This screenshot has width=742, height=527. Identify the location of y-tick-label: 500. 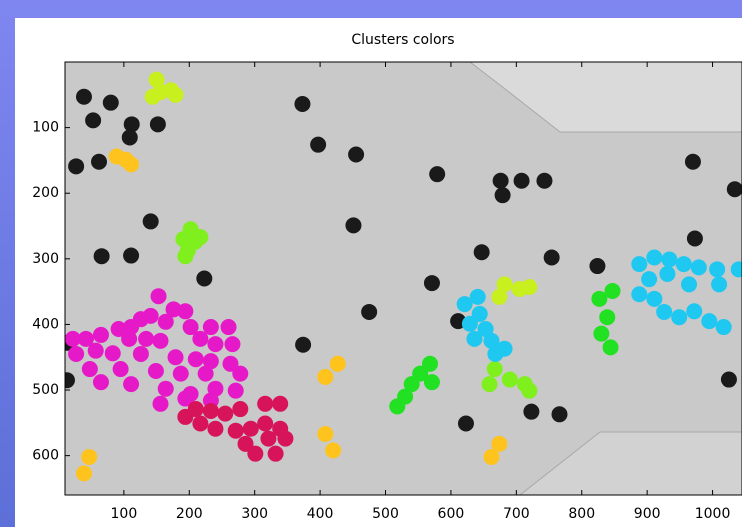
(45, 390).